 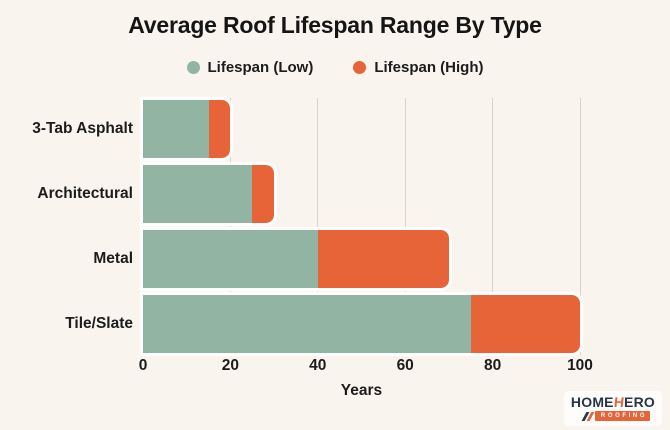 What do you see at coordinates (366, 367) in the screenshot?
I see `x-axis-ticks: 0 20 40 60 80 100` at bounding box center [366, 367].